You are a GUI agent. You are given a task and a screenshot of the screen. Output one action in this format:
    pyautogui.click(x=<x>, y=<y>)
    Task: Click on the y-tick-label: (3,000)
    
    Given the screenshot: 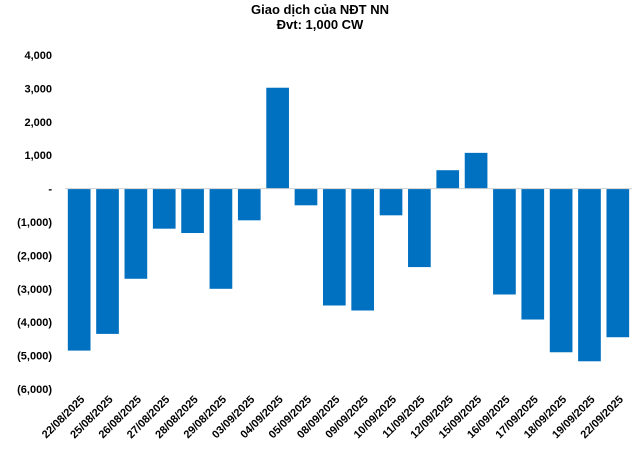 What is the action you would take?
    pyautogui.click(x=34, y=290)
    